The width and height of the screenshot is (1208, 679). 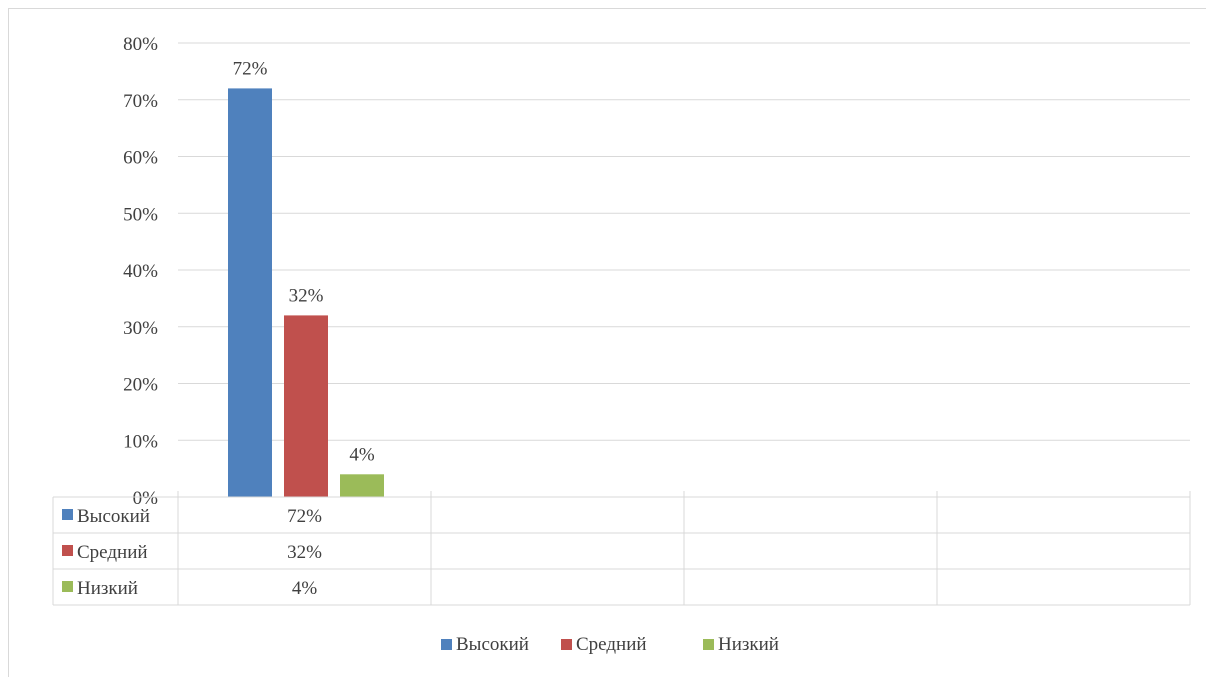 I want to click on y-tick-label: 0%, so click(x=146, y=498).